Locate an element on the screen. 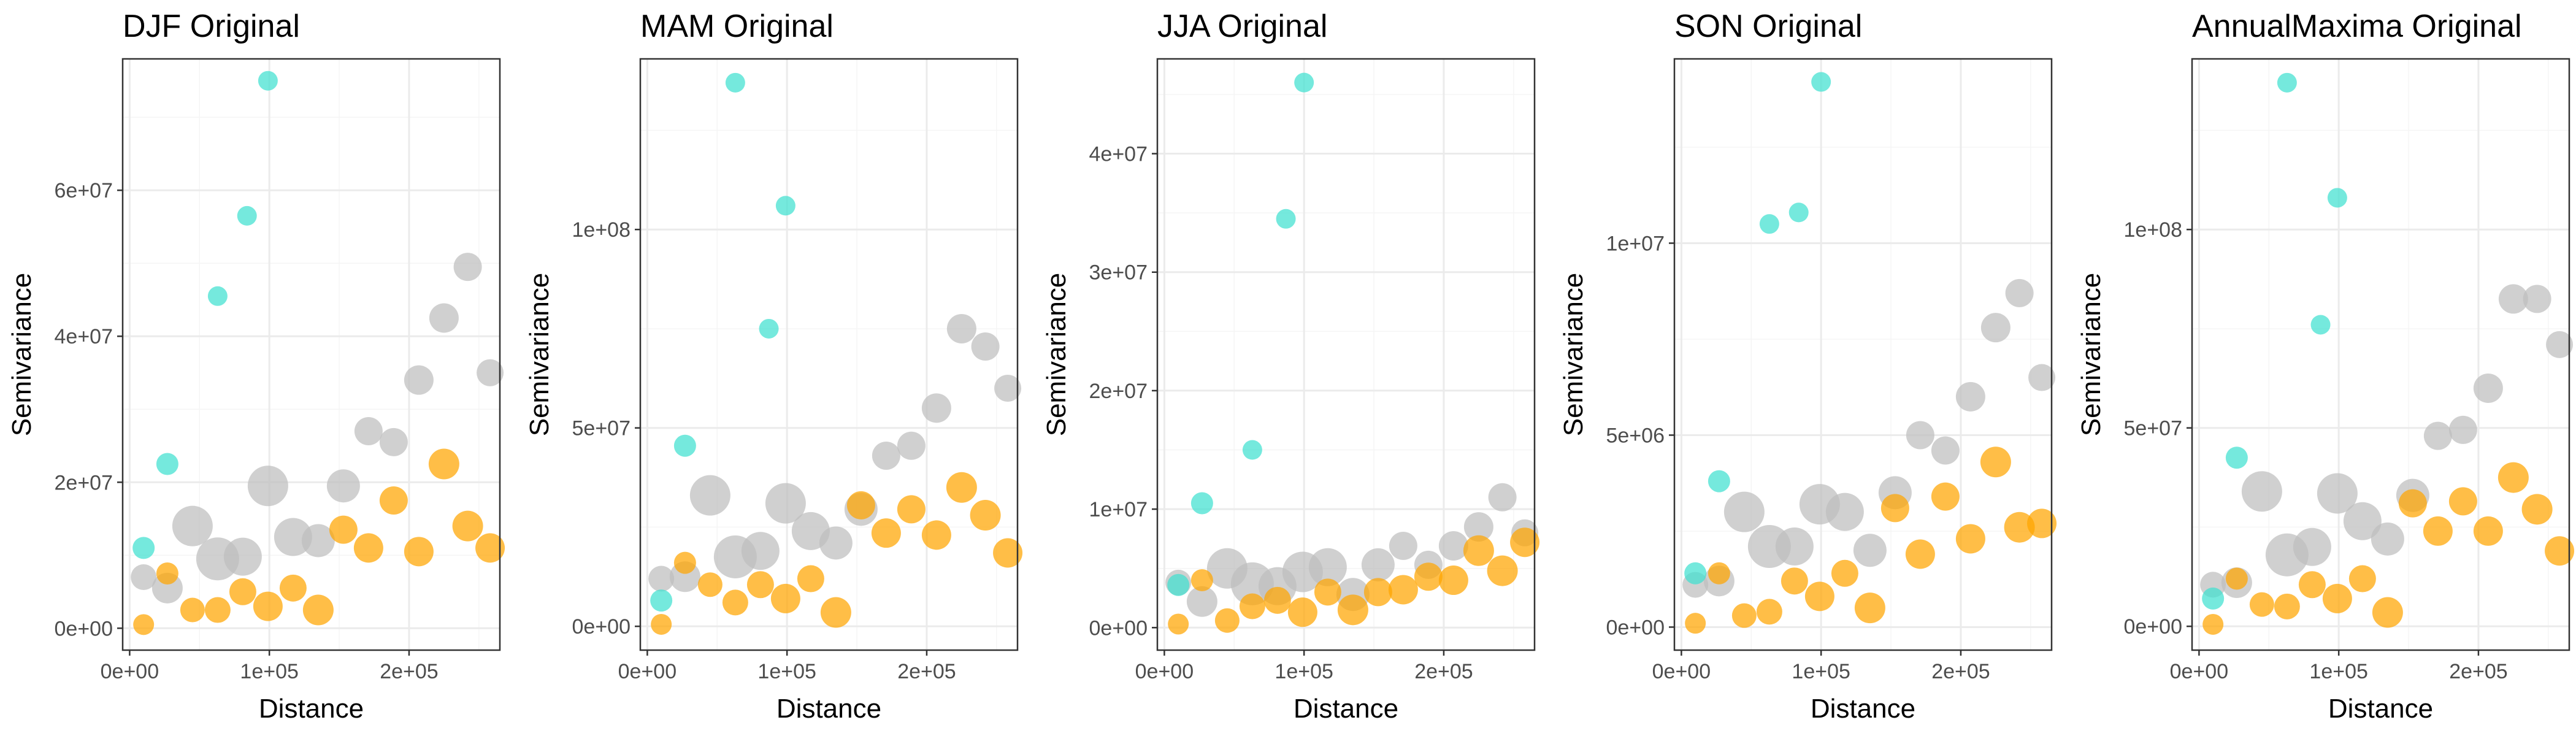  chart-title: AnnualMaxima Original is located at coordinates (2357, 26).